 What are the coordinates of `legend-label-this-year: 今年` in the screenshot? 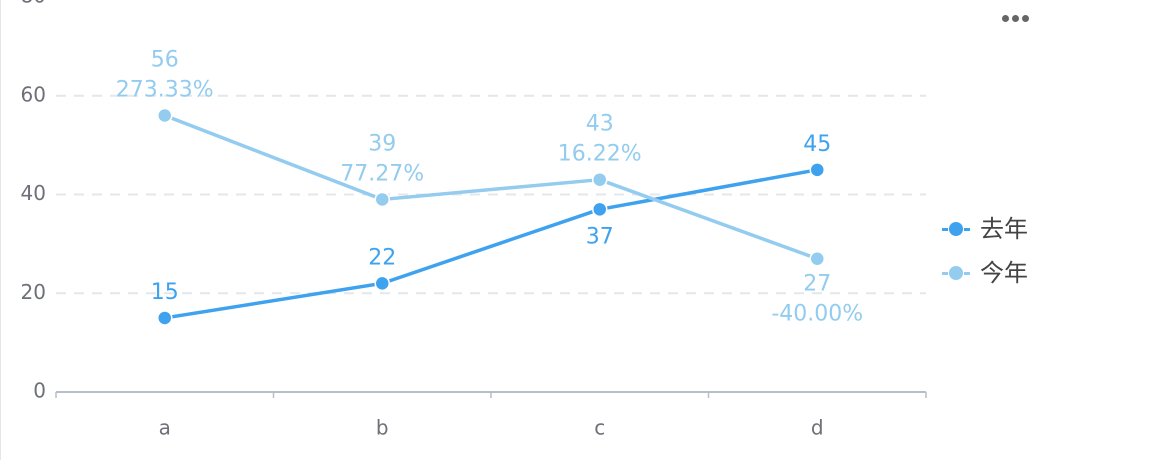 It's located at (1004, 273).